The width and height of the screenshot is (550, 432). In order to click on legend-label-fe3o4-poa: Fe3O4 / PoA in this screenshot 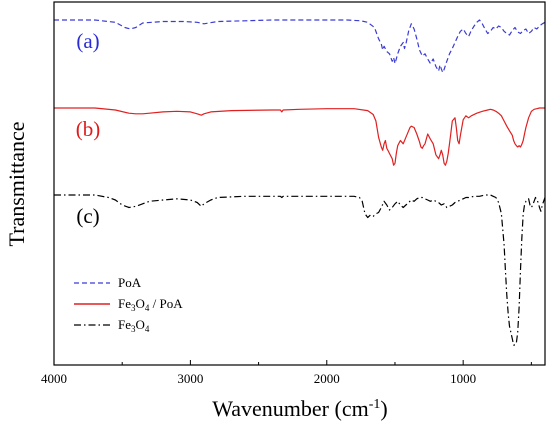, I will do `click(150, 304)`.